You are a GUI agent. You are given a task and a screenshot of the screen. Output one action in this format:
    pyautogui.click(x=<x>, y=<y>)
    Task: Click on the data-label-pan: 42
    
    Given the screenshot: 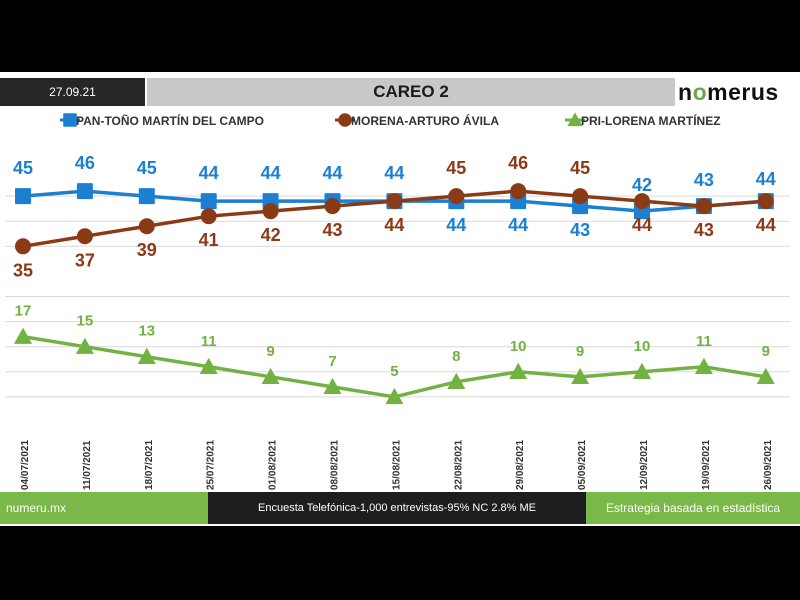 What is the action you would take?
    pyautogui.click(x=642, y=185)
    